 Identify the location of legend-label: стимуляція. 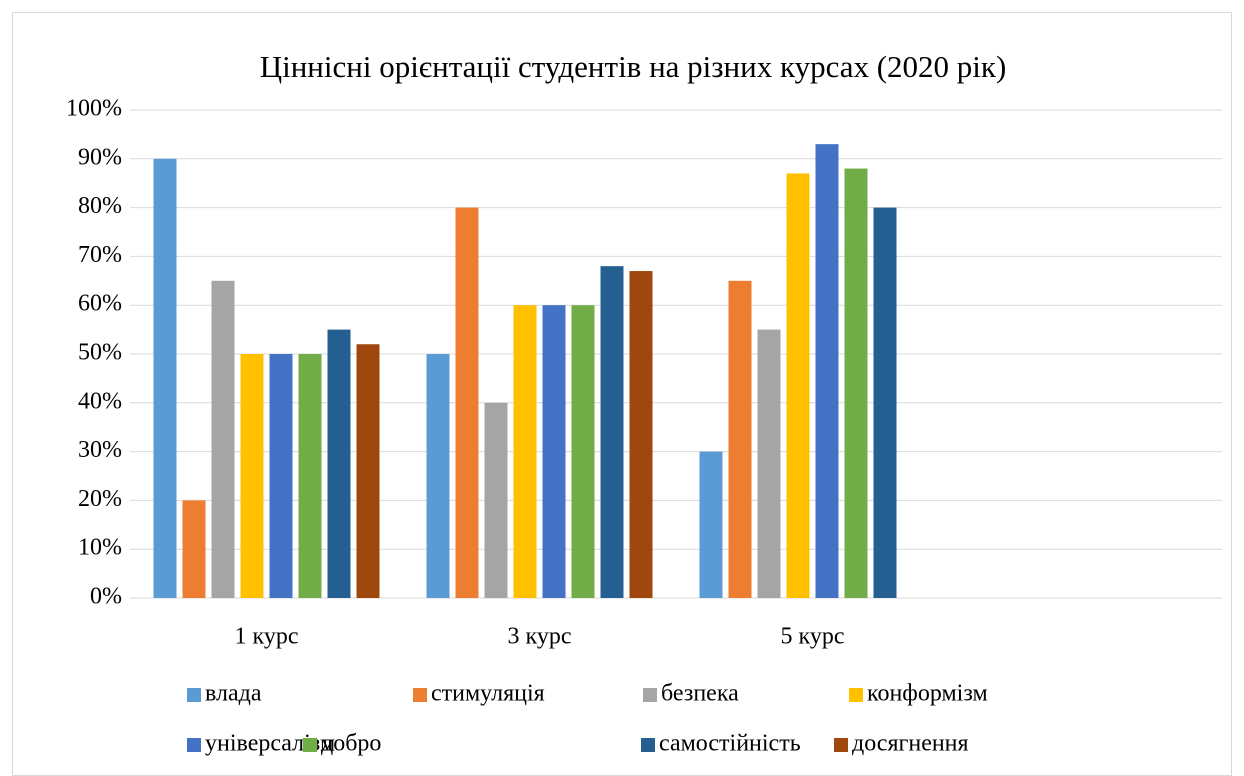
(488, 694).